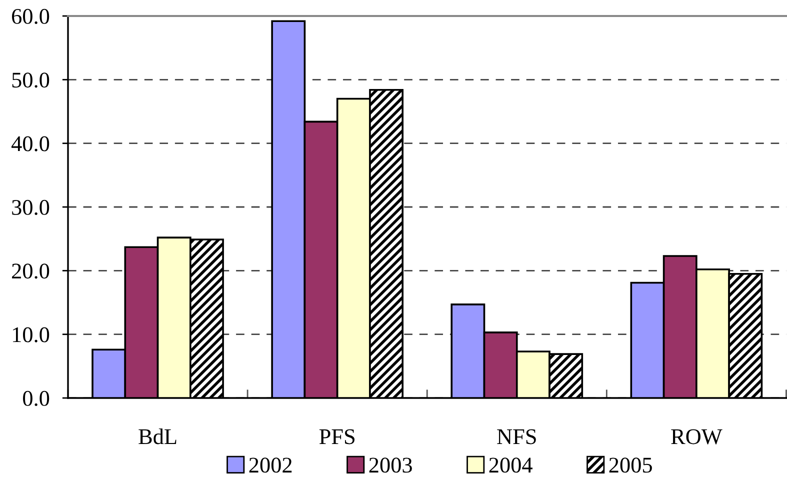  I want to click on y-tick-label: 50.0, so click(31, 80).